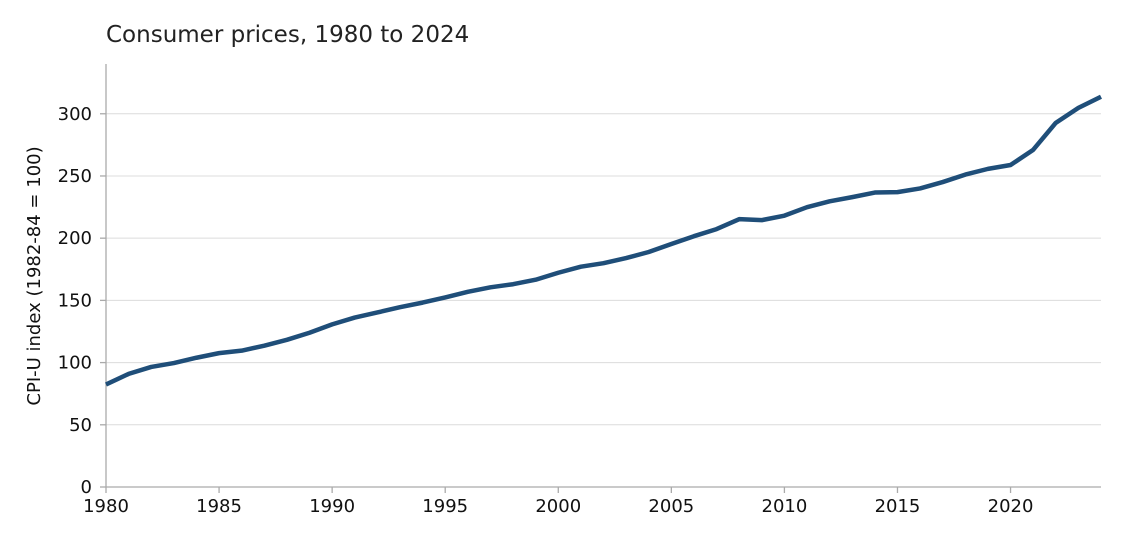  I want to click on data-point-2013, so click(852, 197).